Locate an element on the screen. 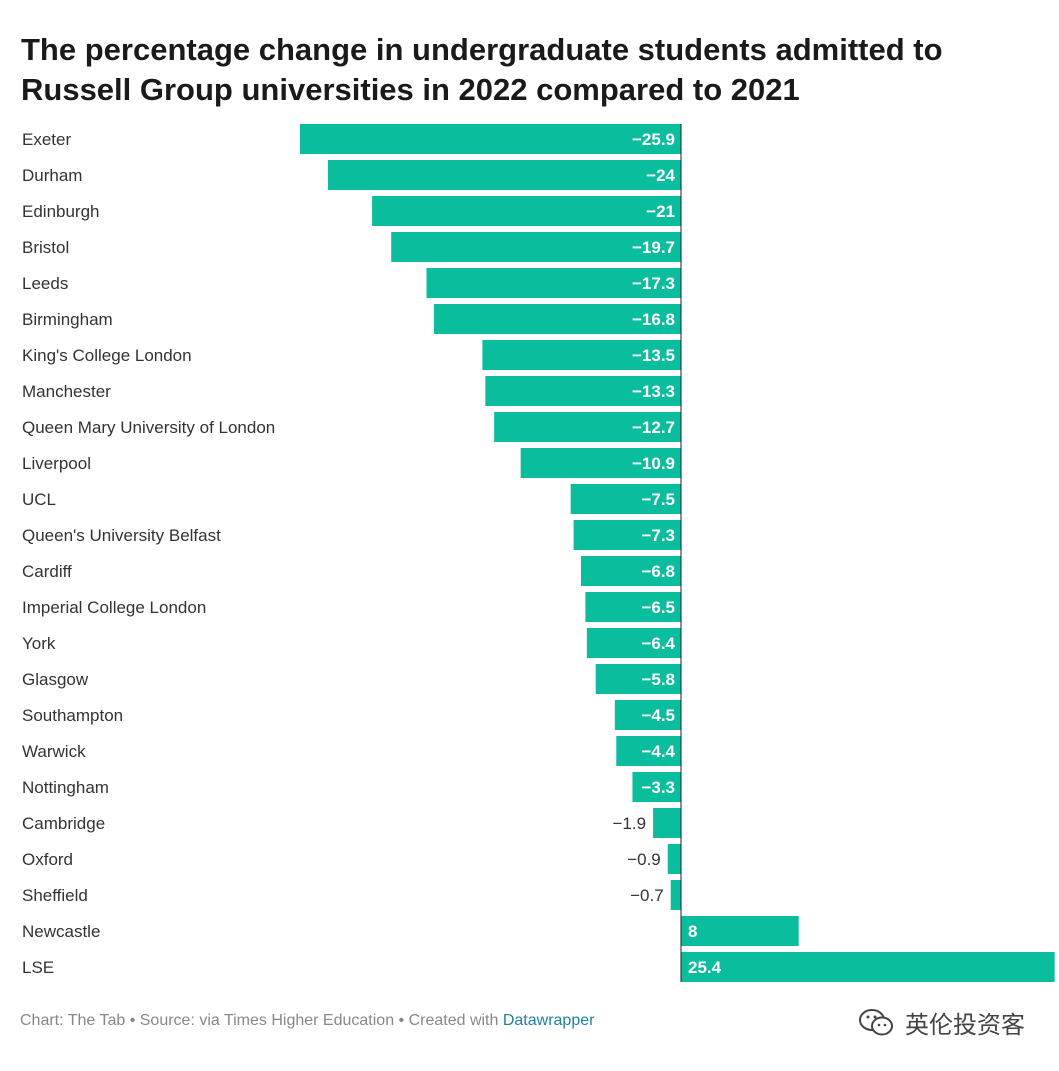 Image resolution: width=1059 pixels, height=1071 pixels. watermark: 英伦投资客 is located at coordinates (941, 1022).